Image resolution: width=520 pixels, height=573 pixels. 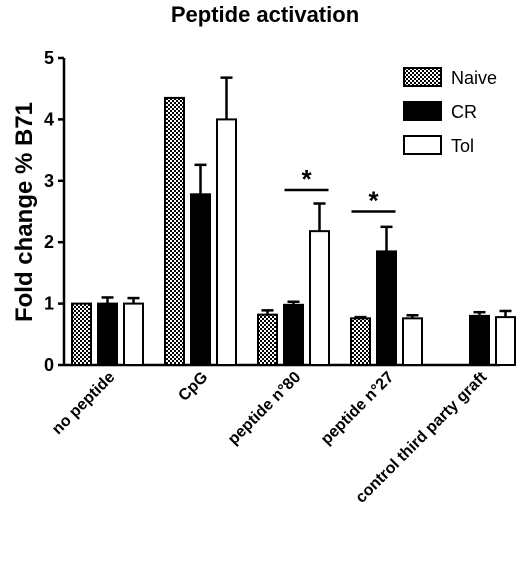 I want to click on legend: Naive CR Tol, so click(x=450, y=111).